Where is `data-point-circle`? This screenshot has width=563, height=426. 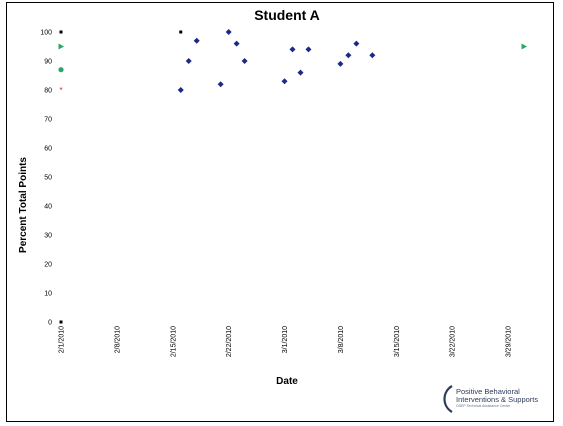
data-point-circle is located at coordinates (61, 70).